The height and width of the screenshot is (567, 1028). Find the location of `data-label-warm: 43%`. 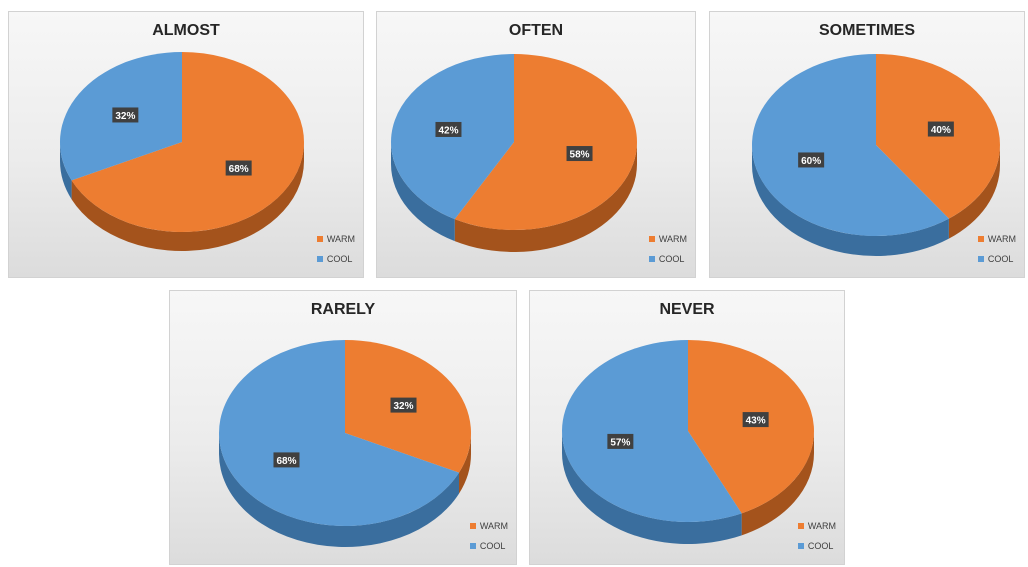

data-label-warm: 43% is located at coordinates (755, 420).